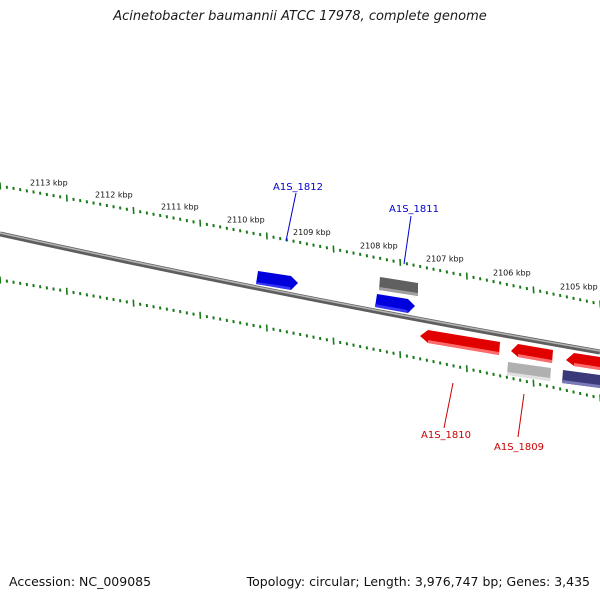  I want to click on tick-label: 2109 kbp, so click(312, 232).